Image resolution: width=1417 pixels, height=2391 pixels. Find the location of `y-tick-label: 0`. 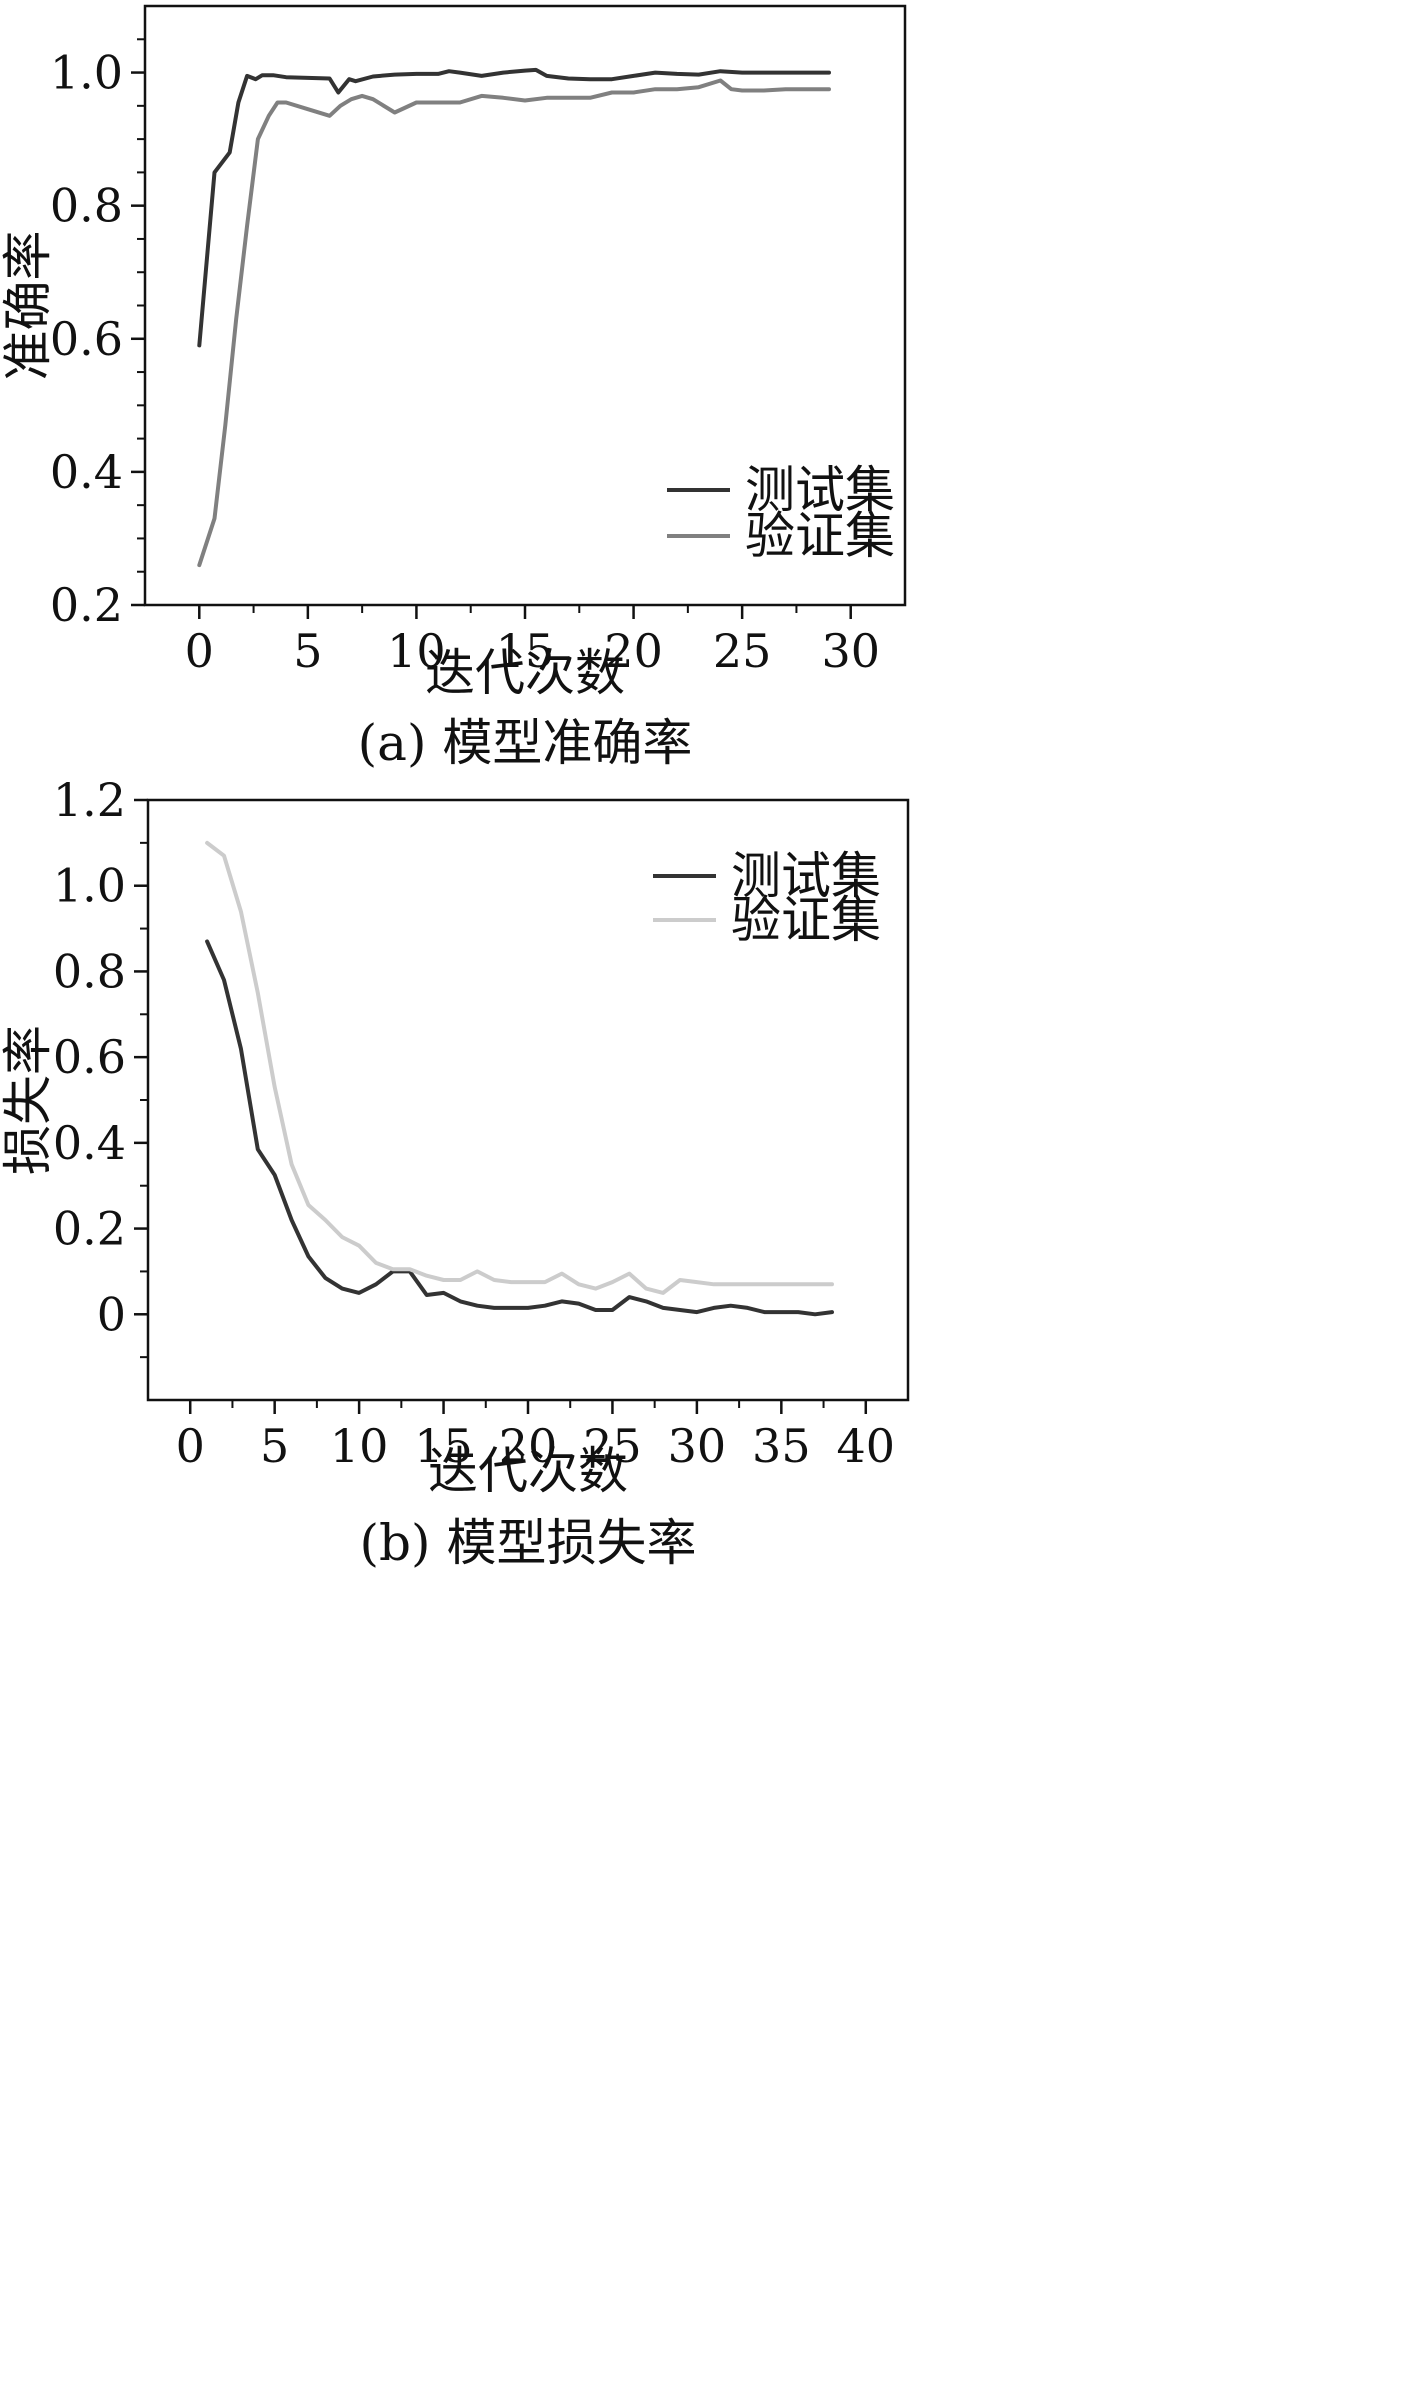

y-tick-label: 0 is located at coordinates (111, 1314).